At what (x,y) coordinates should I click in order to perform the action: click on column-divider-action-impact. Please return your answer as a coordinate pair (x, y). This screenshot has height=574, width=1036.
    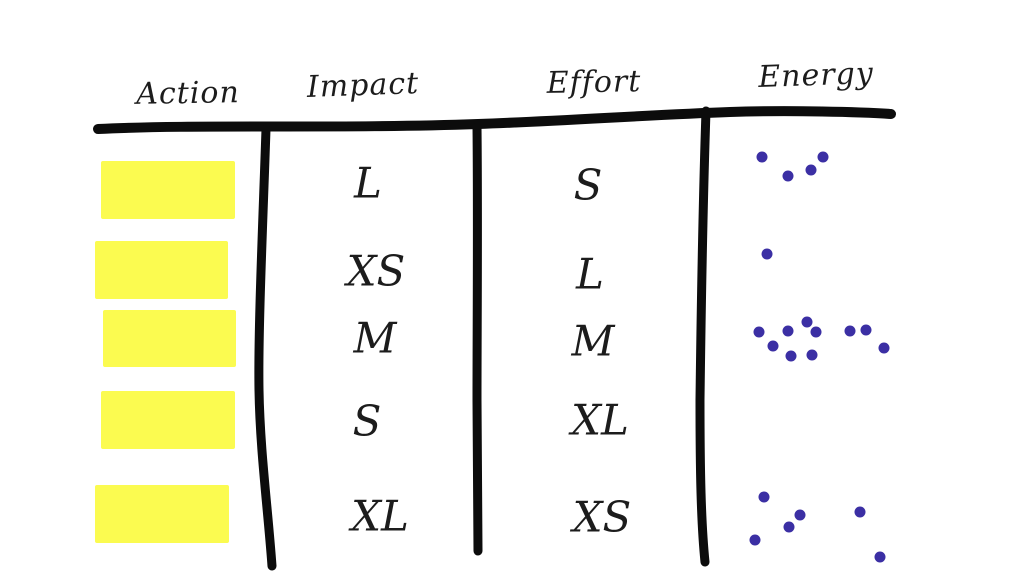
    Looking at the image, I should click on (265, 347).